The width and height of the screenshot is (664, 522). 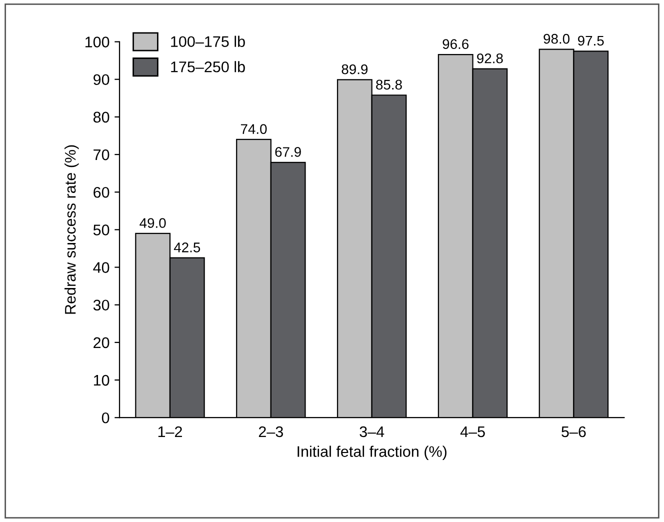 What do you see at coordinates (102, 192) in the screenshot?
I see `y-tick-label: 60` at bounding box center [102, 192].